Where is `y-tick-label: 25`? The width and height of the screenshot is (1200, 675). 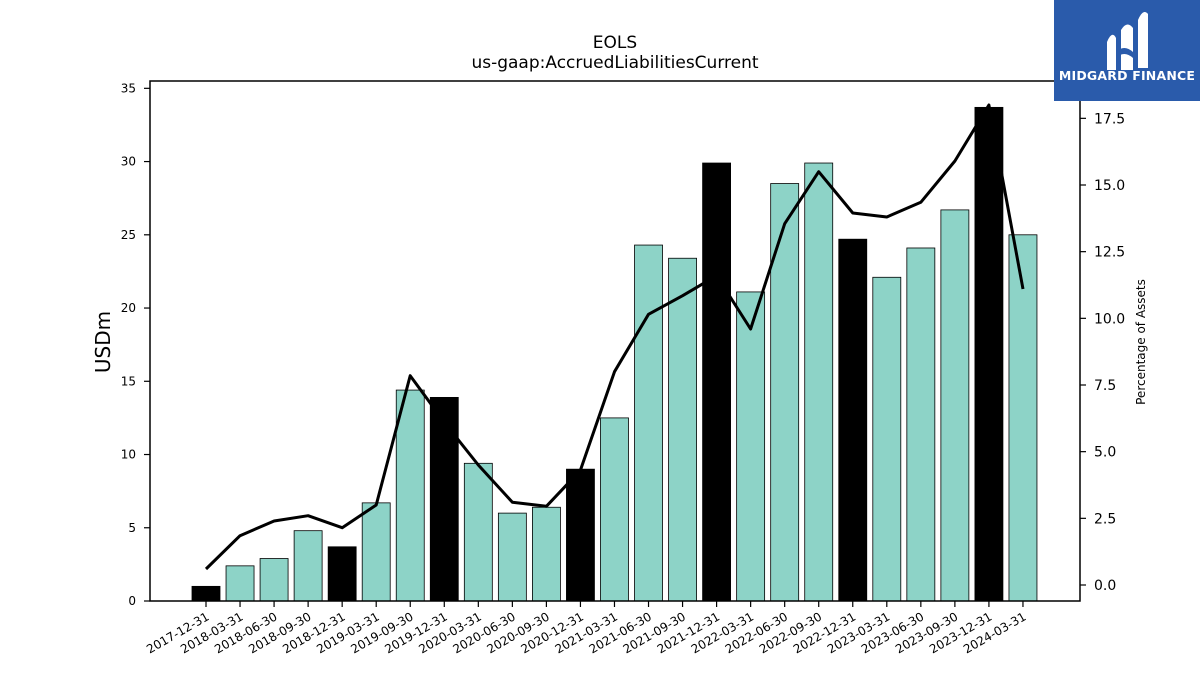
y-tick-label: 25 is located at coordinates (128, 235).